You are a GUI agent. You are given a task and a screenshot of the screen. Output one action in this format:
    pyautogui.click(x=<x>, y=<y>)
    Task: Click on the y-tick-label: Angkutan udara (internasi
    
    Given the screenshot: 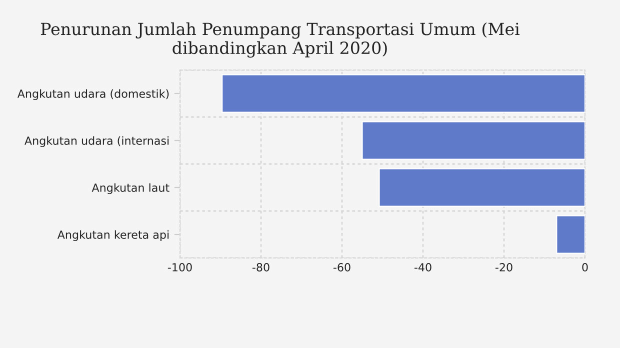 What is the action you would take?
    pyautogui.click(x=96, y=142)
    